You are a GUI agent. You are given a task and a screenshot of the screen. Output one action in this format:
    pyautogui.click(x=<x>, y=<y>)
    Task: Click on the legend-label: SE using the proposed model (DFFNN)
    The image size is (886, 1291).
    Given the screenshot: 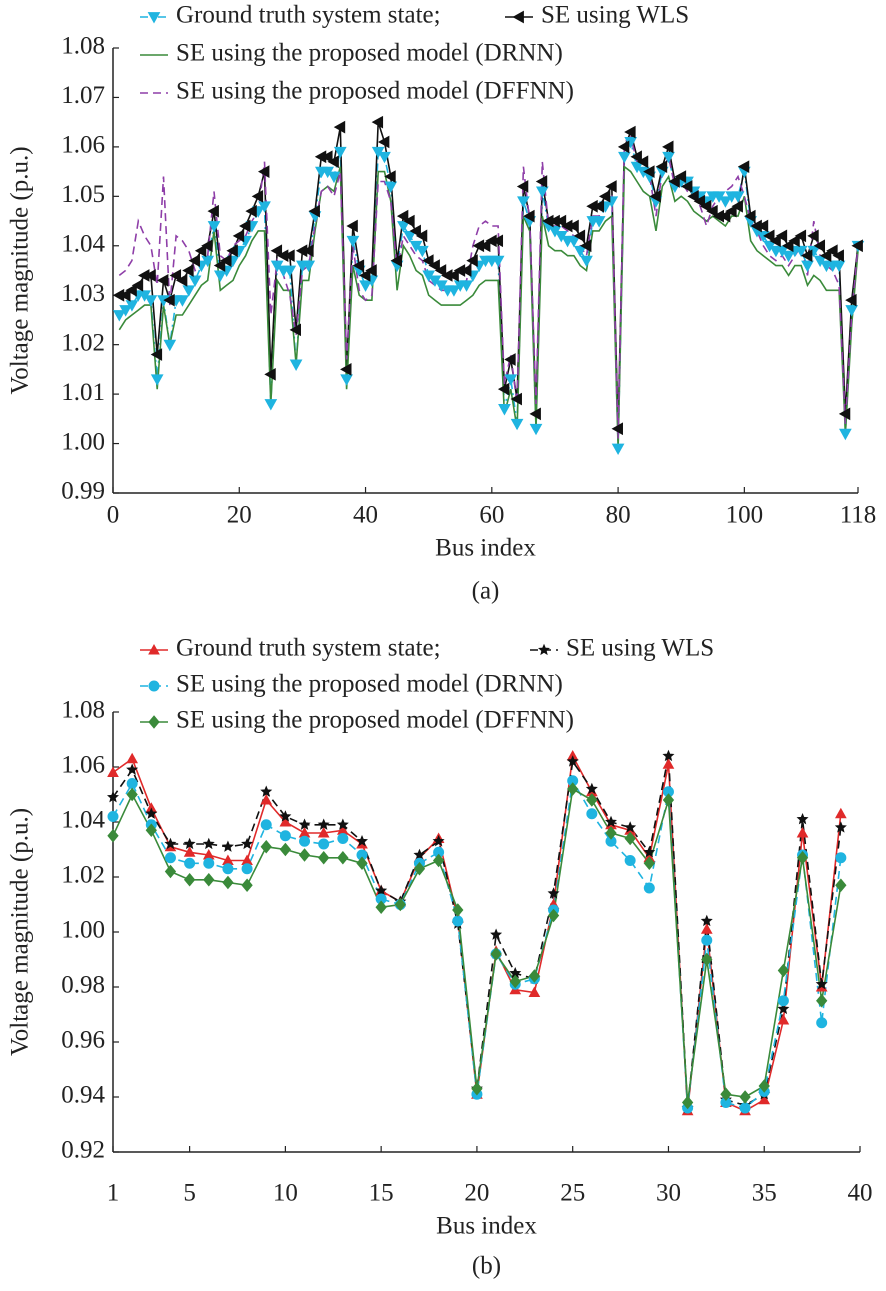 What is the action you would take?
    pyautogui.click(x=375, y=91)
    